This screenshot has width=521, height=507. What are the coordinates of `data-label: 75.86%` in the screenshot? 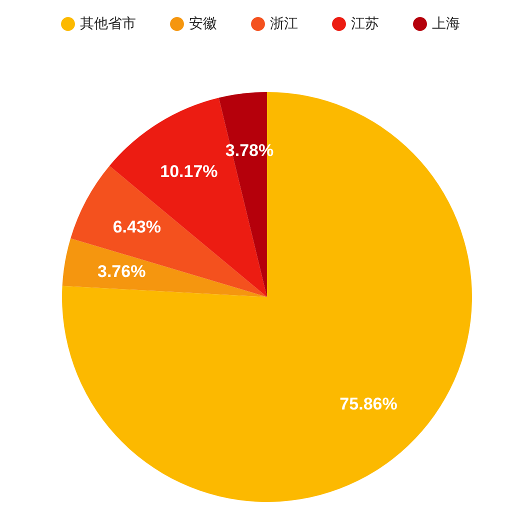 It's located at (369, 404).